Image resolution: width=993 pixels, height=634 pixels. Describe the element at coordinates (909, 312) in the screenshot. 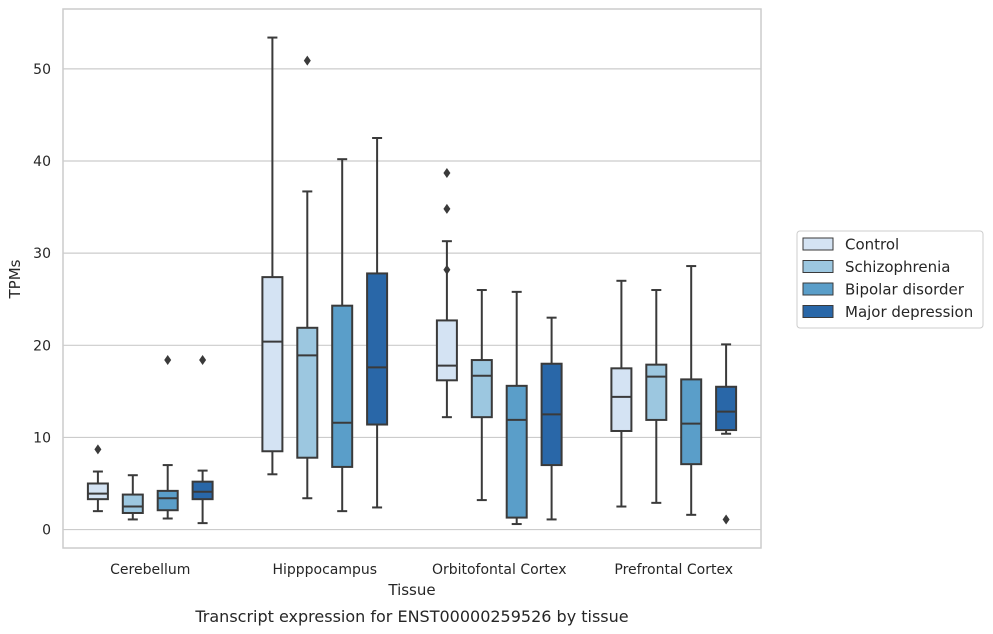

I see `legend-label: Major depression` at that location.